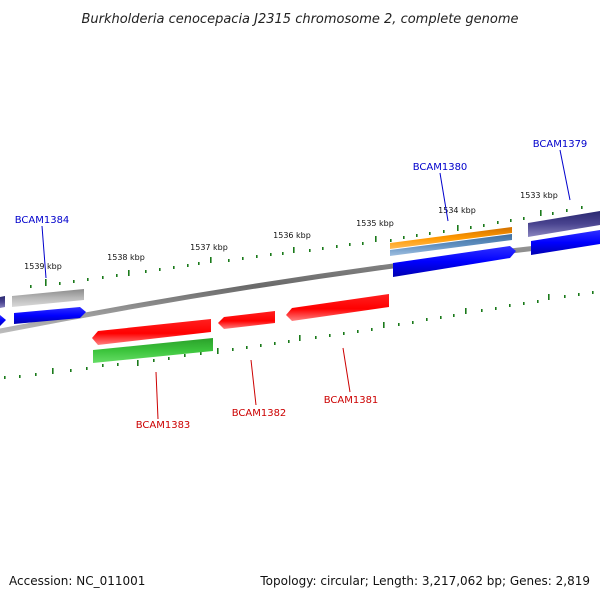 Image resolution: width=600 pixels, height=600 pixels. Describe the element at coordinates (351, 400) in the screenshot. I see `gene-name: BCAM1381` at that location.